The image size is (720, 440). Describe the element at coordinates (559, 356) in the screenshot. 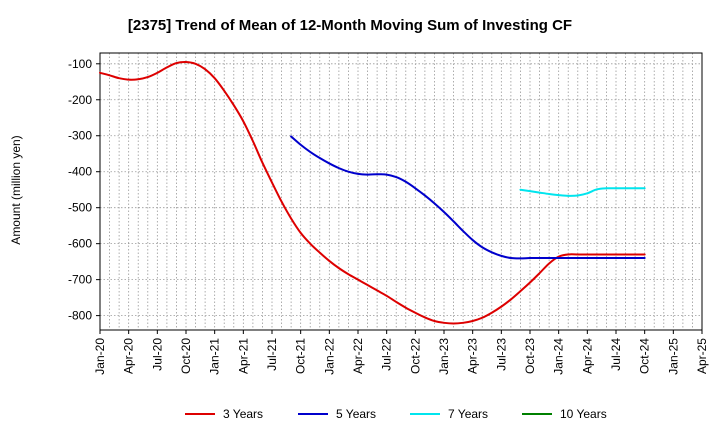

I see `x-tick-label: Jan-24` at that location.